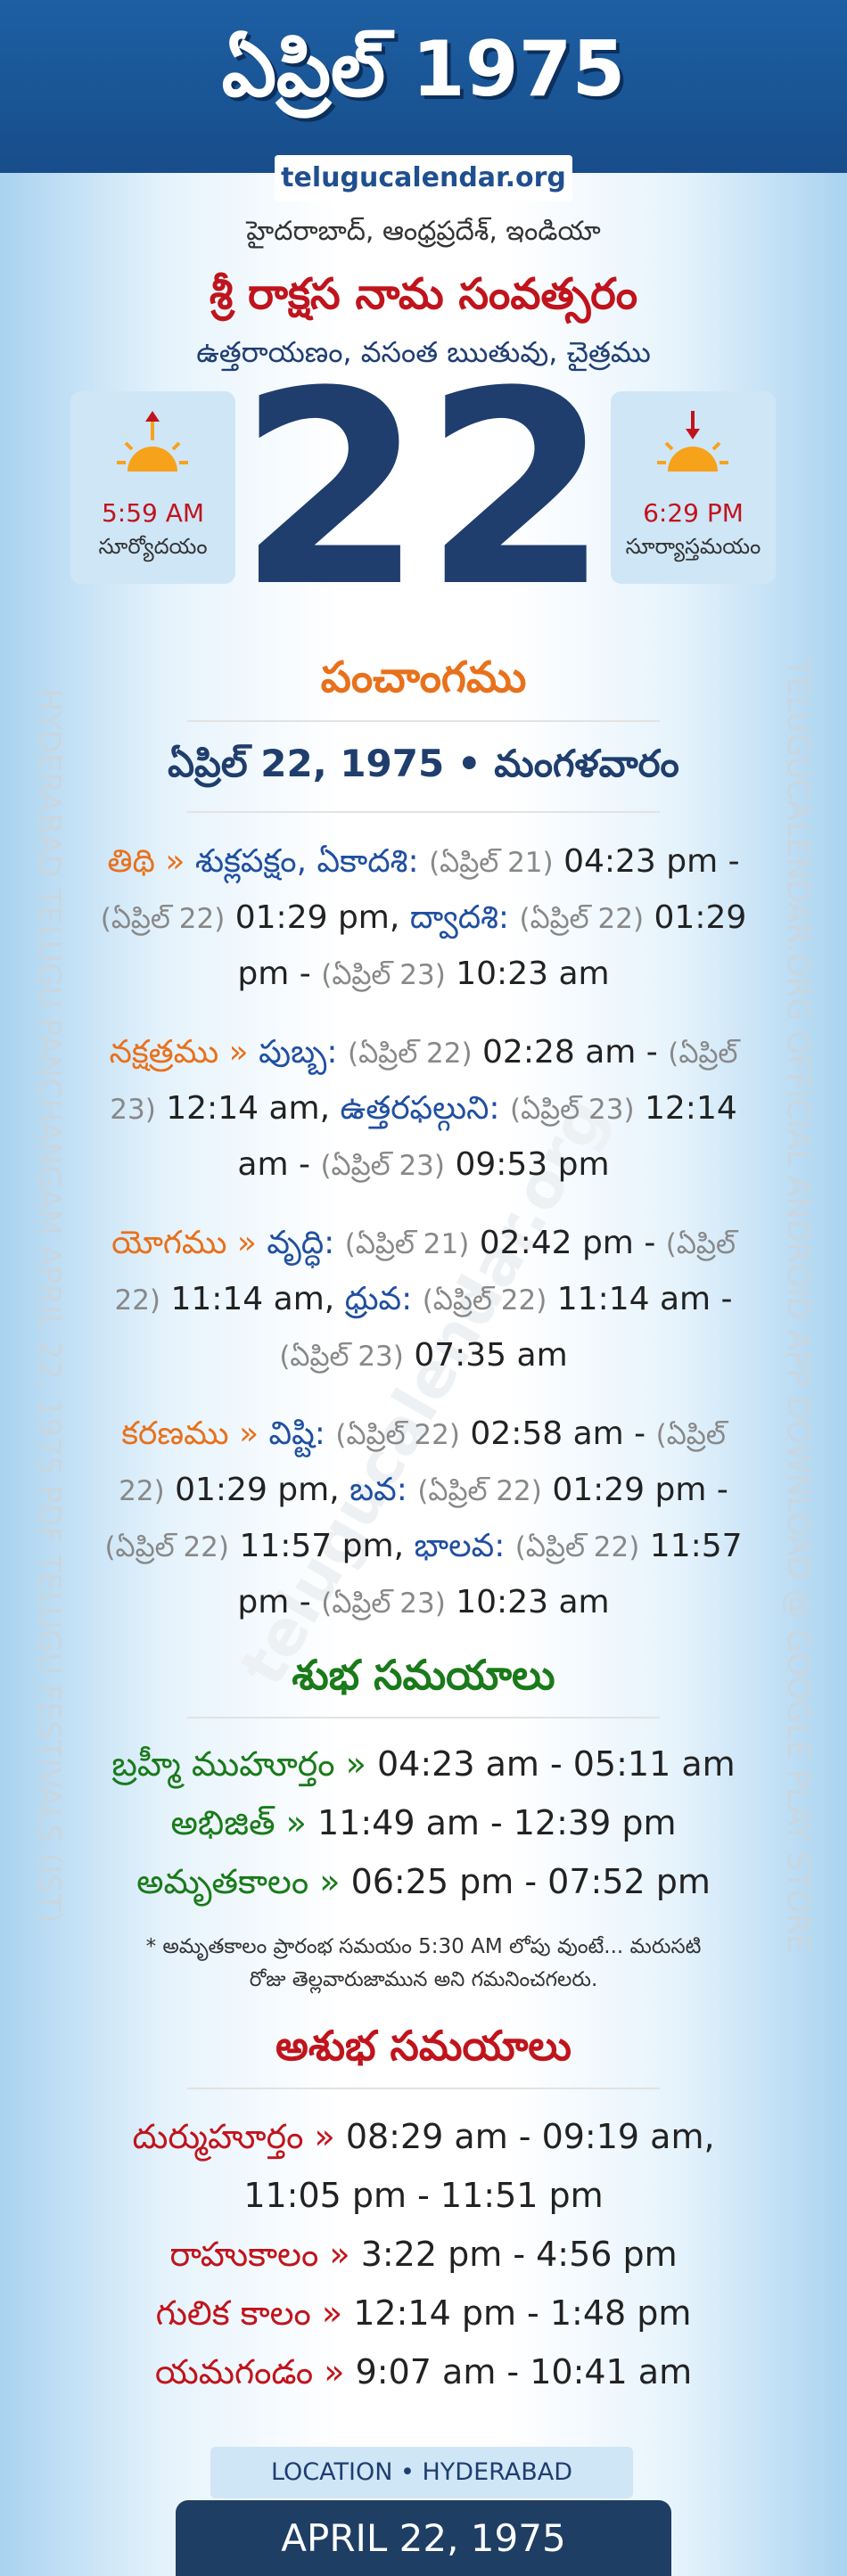 This screenshot has height=2576, width=847. I want to click on time-range: 9:07 am - 10:41 am, so click(524, 2371).